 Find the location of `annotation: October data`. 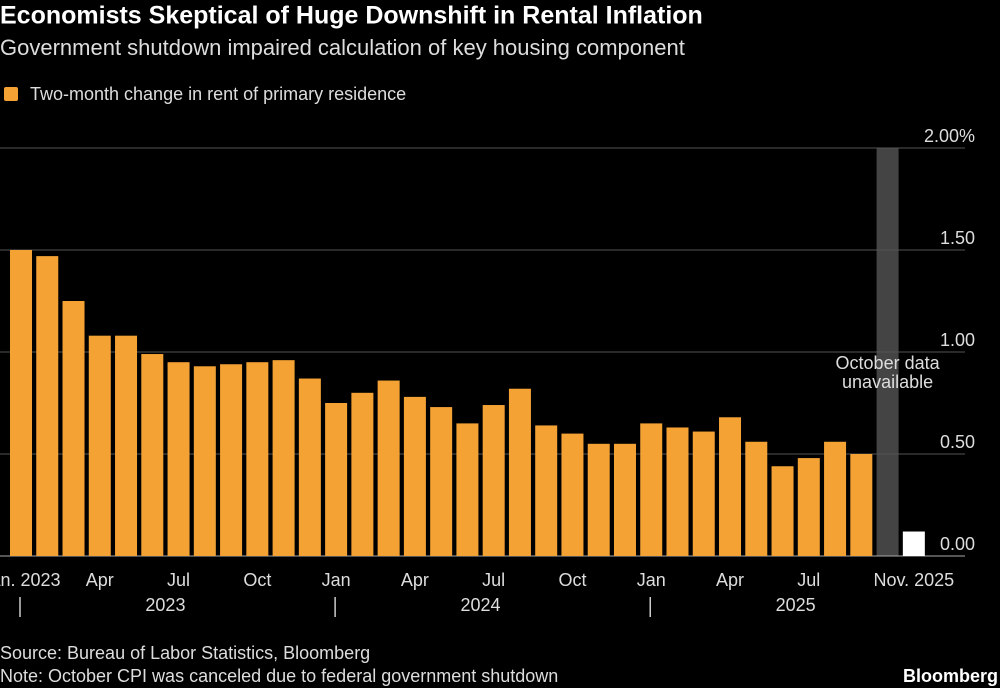

annotation: October data is located at coordinates (888, 363).